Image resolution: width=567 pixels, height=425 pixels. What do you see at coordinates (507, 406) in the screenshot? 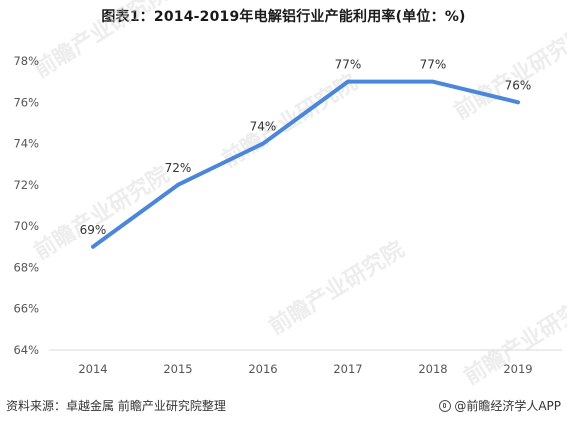
I see `brand-text: @前瞻经济学人APP` at bounding box center [507, 406].